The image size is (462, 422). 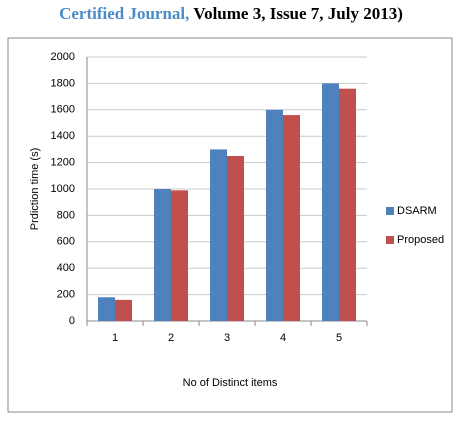 I want to click on y-tick-label: 800, so click(x=66, y=215).